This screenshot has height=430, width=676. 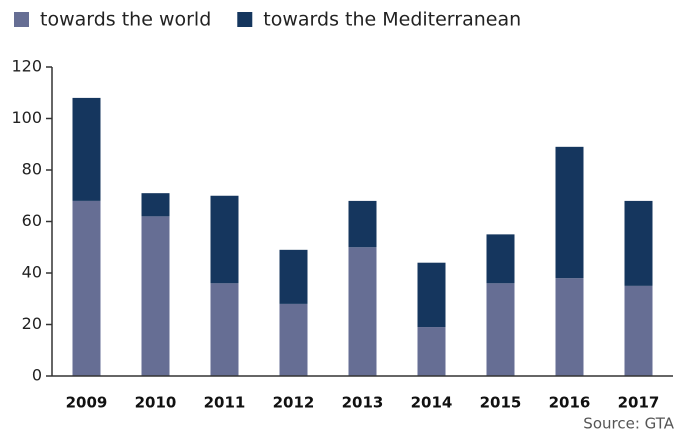 I want to click on legend-label: towards the Mediterranean, so click(x=392, y=20).